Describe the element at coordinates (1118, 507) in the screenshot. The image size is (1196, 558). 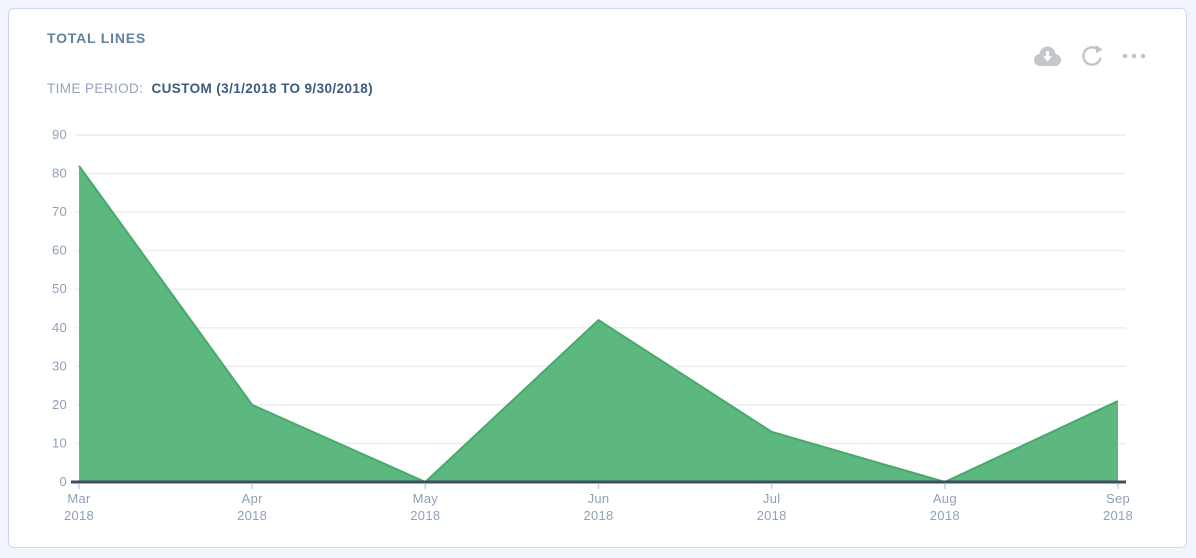
I see `x-tick-label: Sep 2018` at that location.